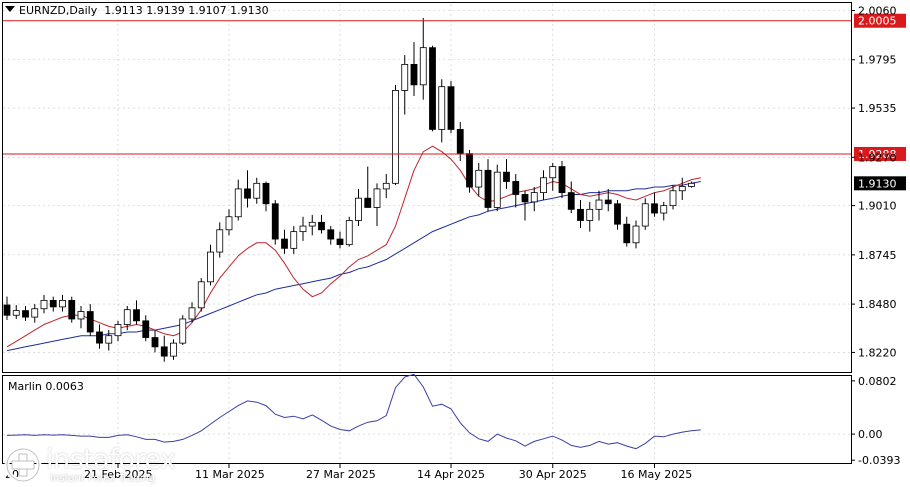 Image resolution: width=910 pixels, height=487 pixels. I want to click on chart-header: EURNZD,Daily 1.9113 1.9139 1.9107 1.9130, so click(137, 10).